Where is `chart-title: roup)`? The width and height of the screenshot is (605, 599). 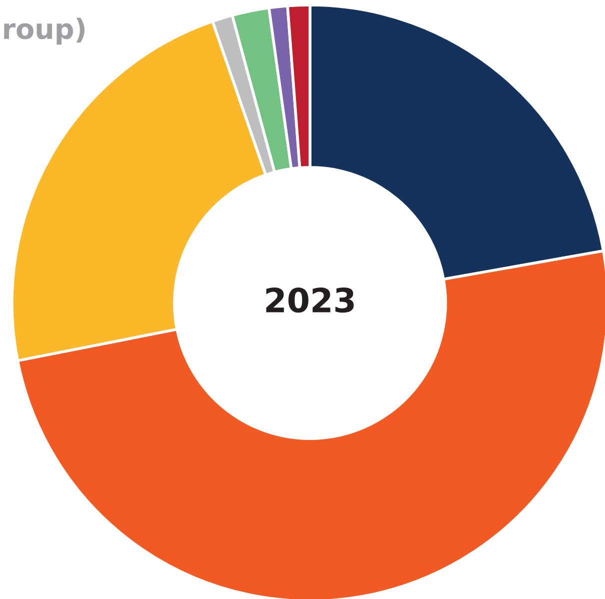 chart-title: roup) is located at coordinates (44, 31).